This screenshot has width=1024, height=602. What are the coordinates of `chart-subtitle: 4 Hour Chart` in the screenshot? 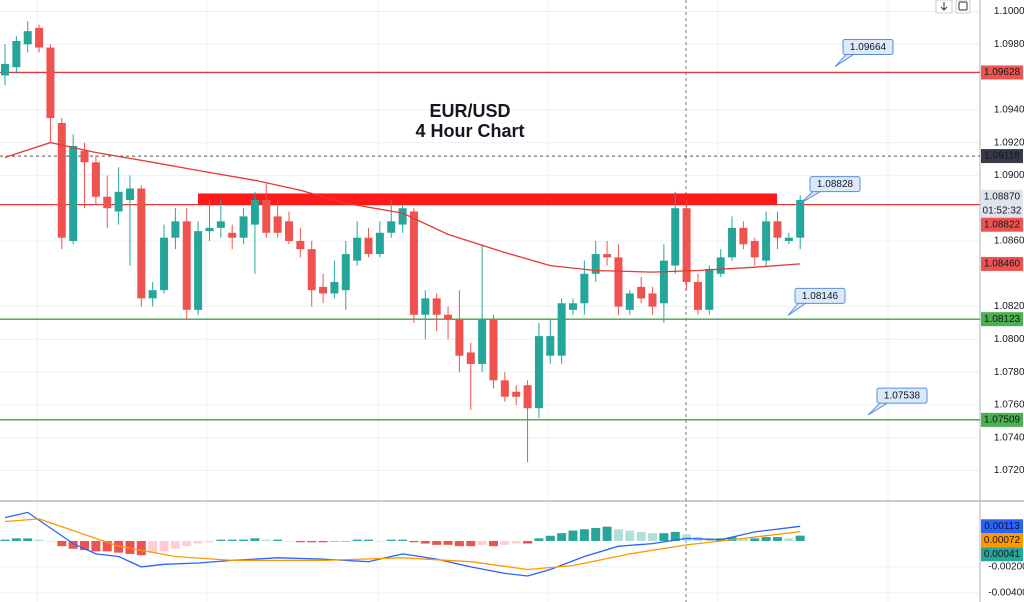 It's located at (469, 131).